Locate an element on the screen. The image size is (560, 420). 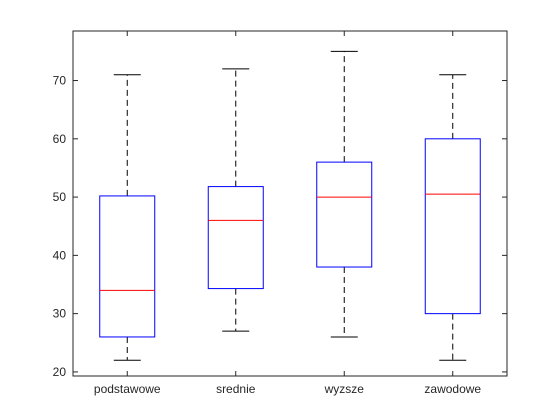
y-tick-label: 40 is located at coordinates (60, 255).